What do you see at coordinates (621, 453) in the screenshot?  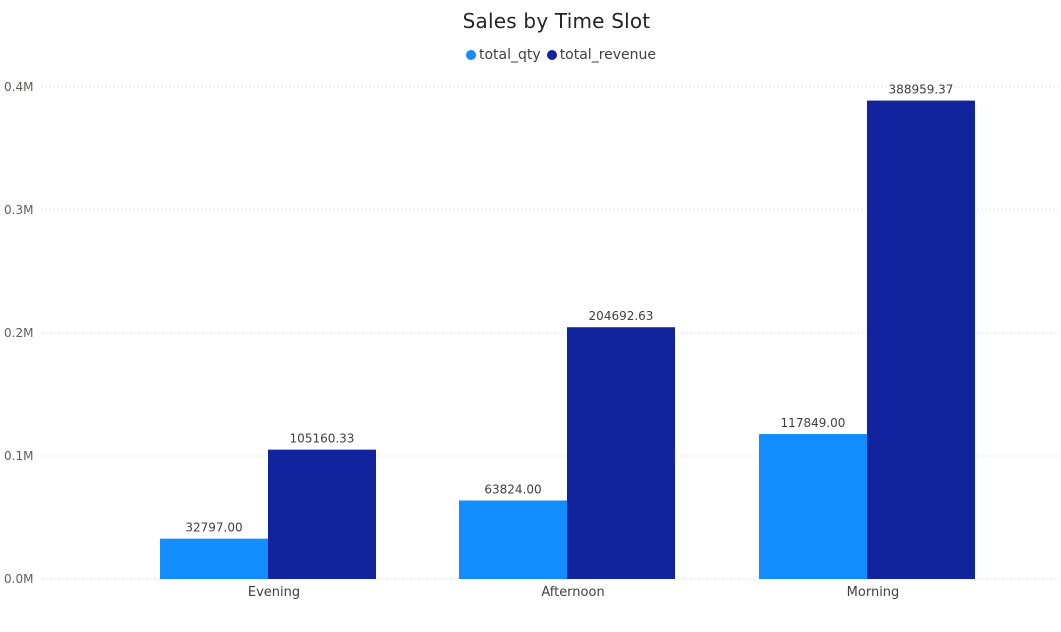 I see `bar-total-revenue-afternoon` at bounding box center [621, 453].